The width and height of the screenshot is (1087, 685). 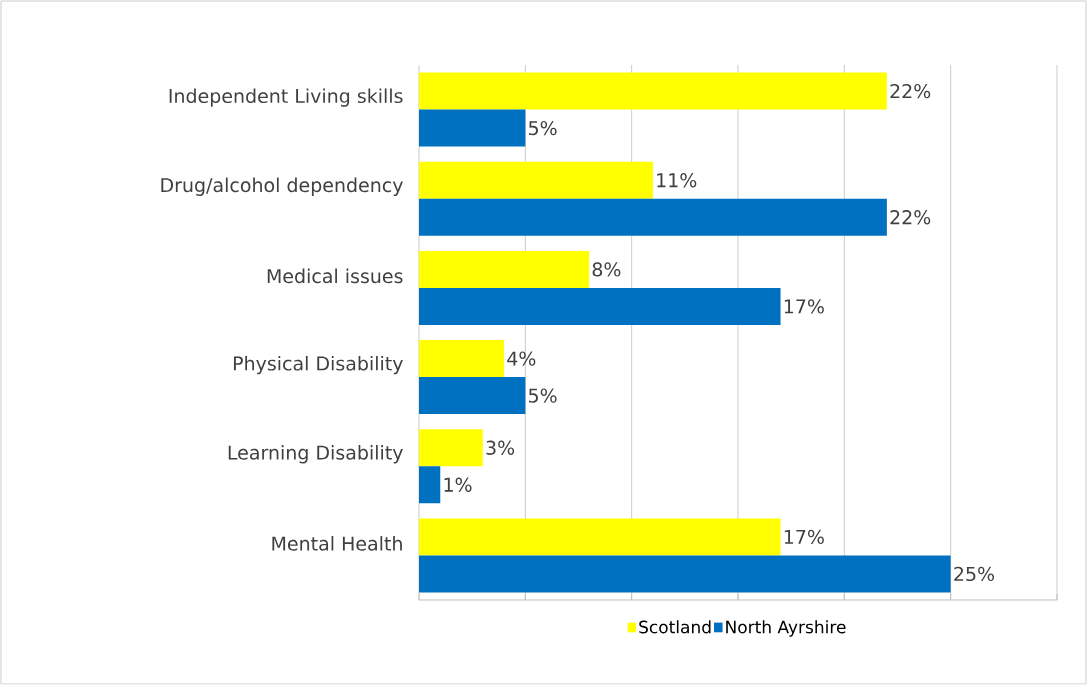 I want to click on data-label: 8%, so click(x=606, y=269).